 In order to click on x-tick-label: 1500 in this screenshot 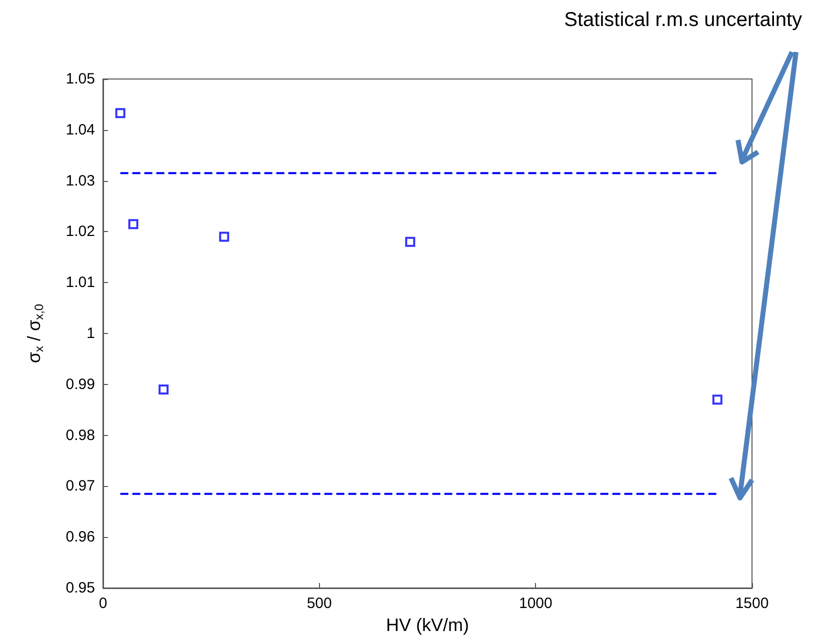, I will do `click(752, 603)`.